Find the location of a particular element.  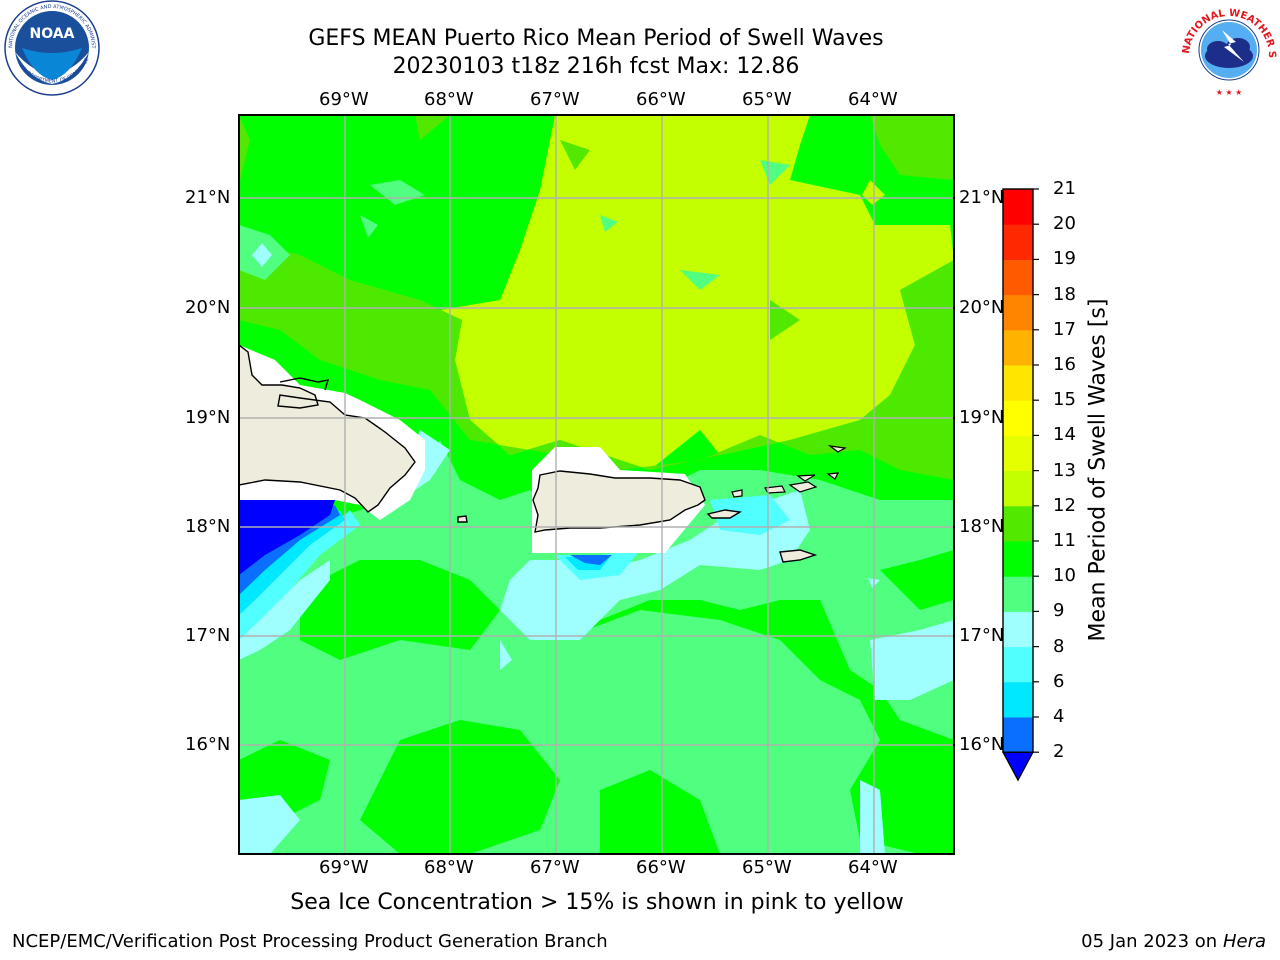

colorbar is located at coordinates (1020, 485).